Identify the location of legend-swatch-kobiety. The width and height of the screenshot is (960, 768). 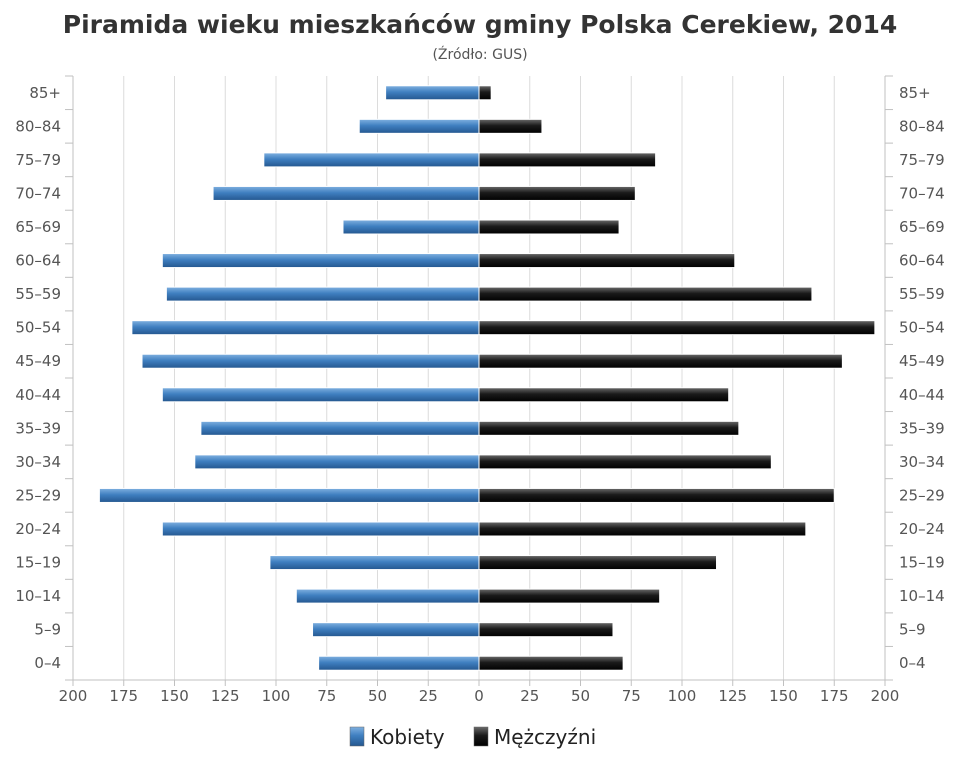
(357, 736).